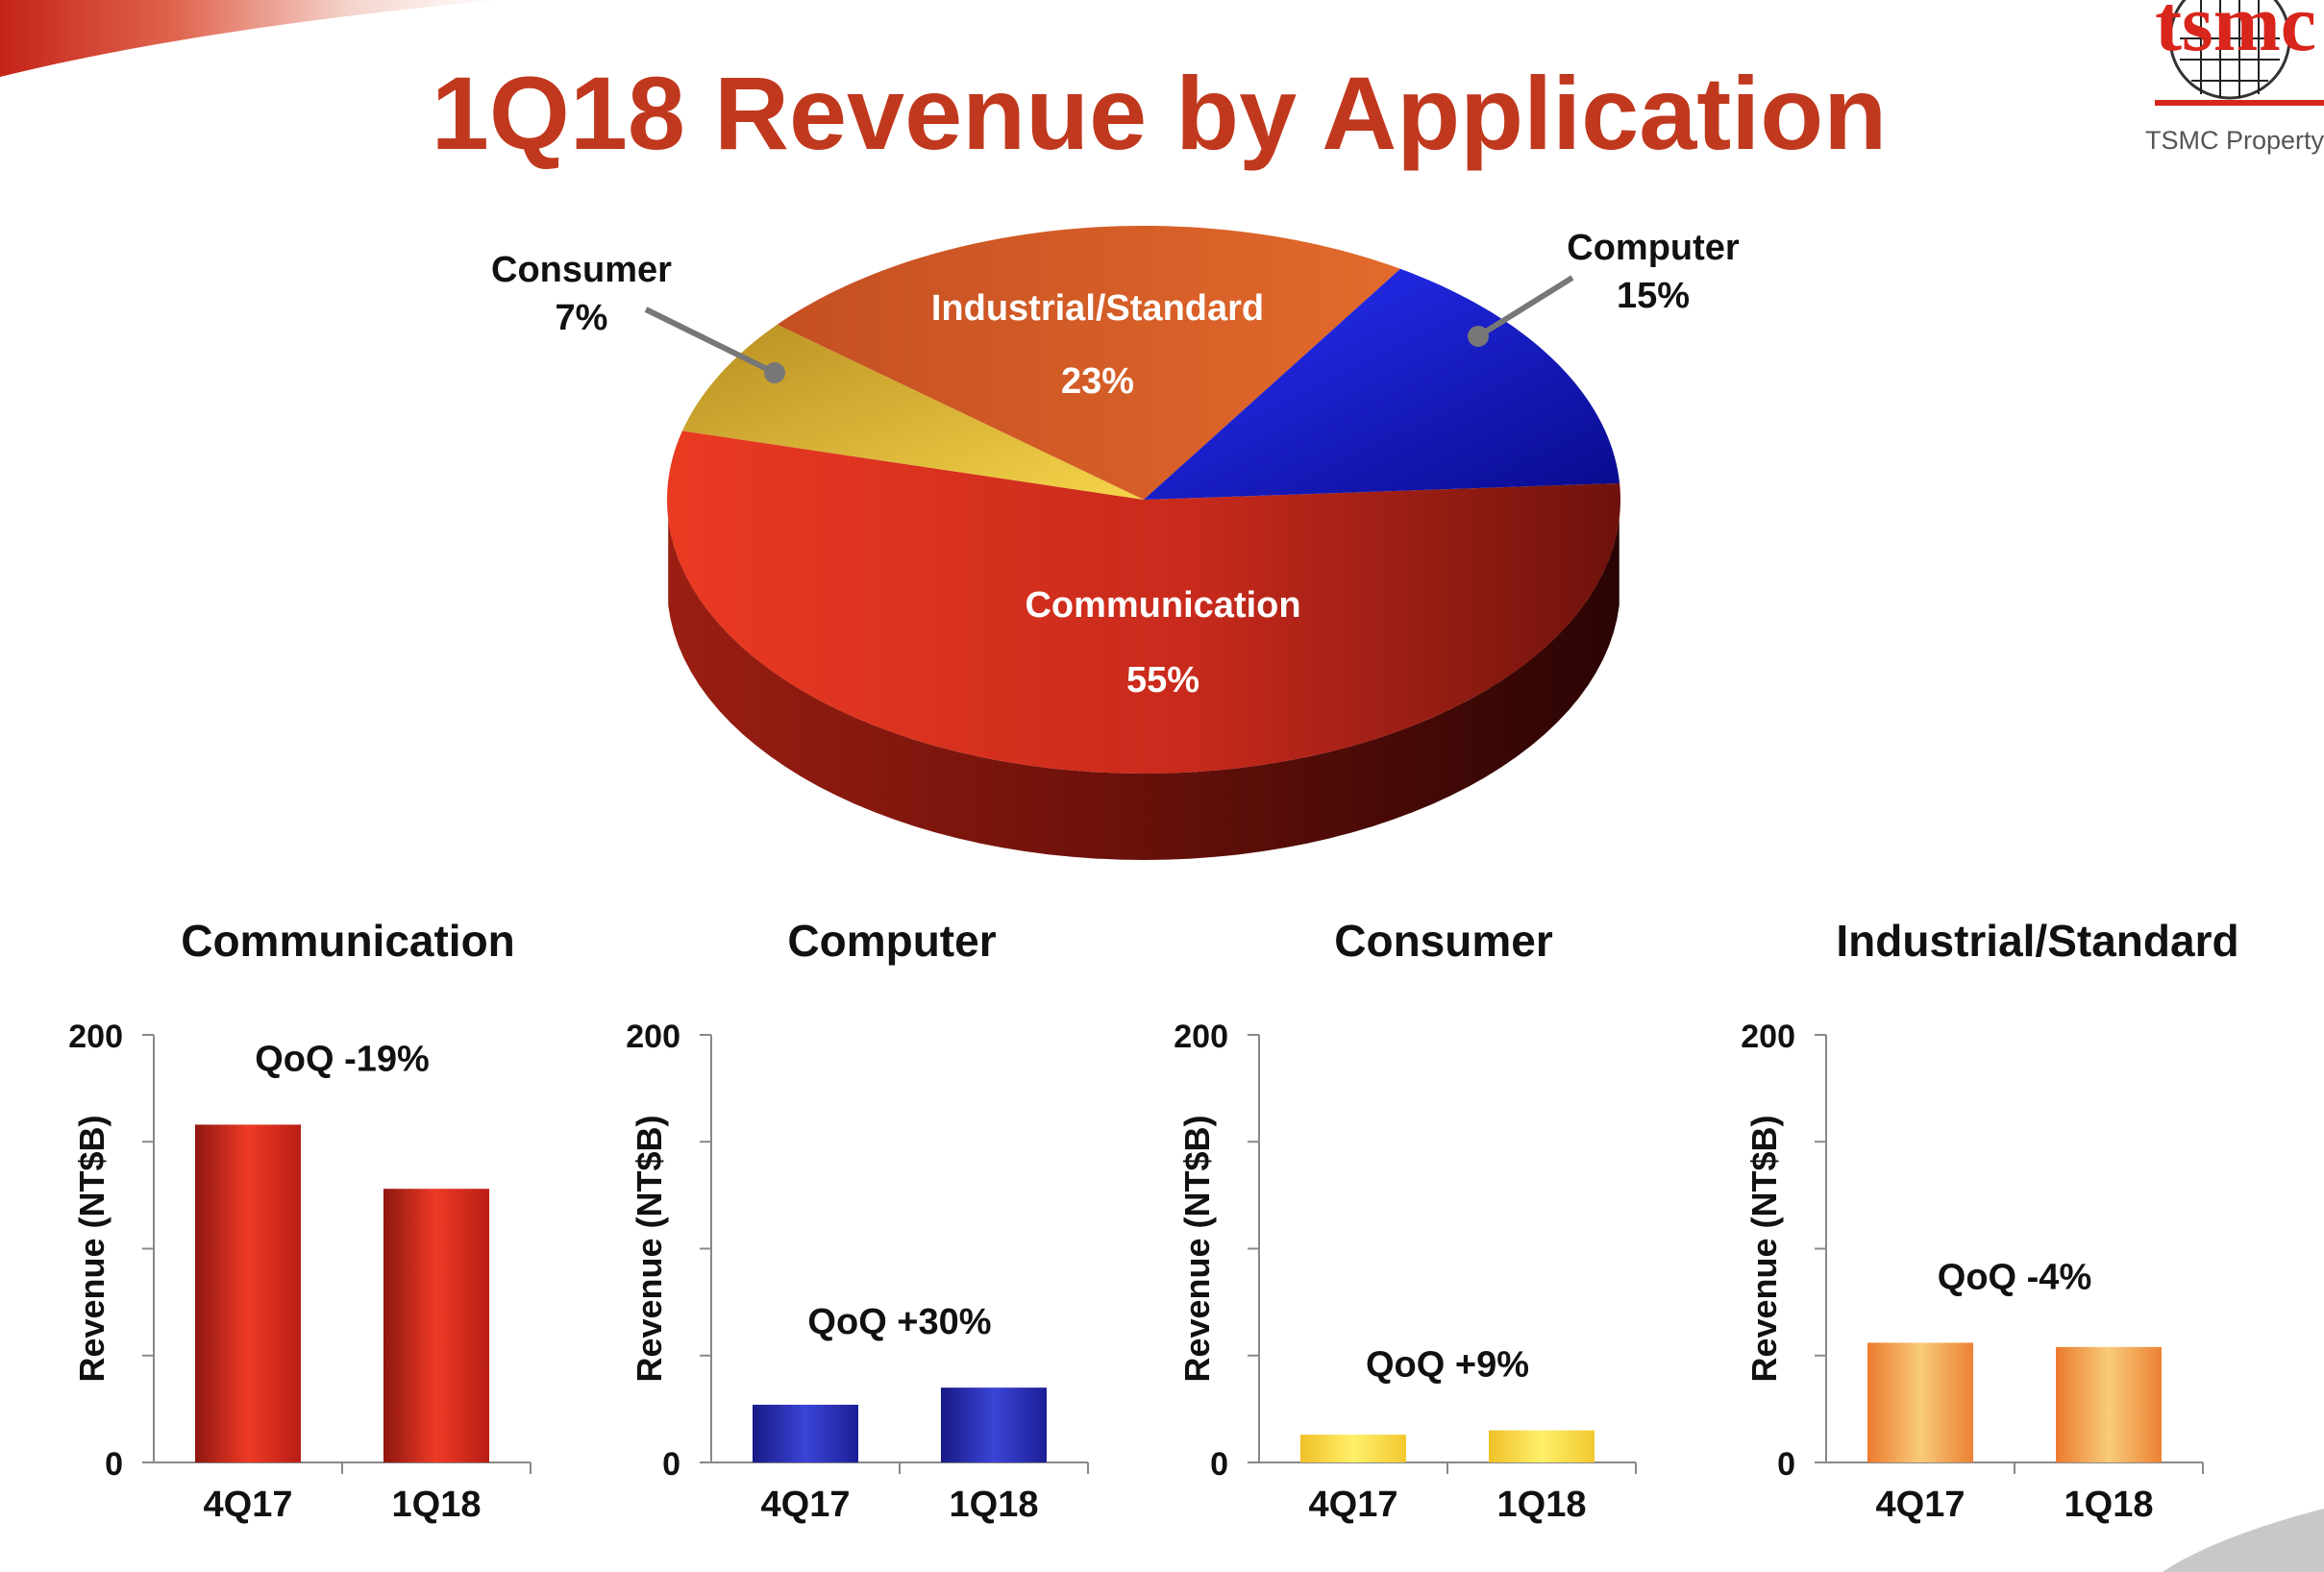  I want to click on pie-label-industrial: Industrial/Standard, so click(1097, 308).